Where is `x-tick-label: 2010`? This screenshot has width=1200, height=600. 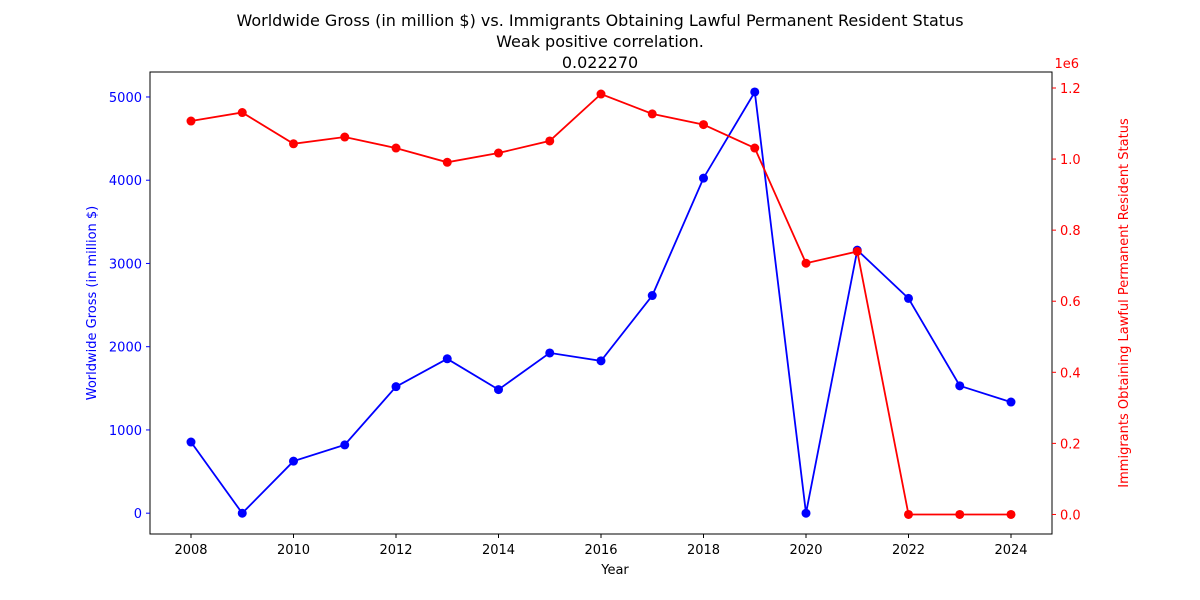
x-tick-label: 2010 is located at coordinates (293, 550).